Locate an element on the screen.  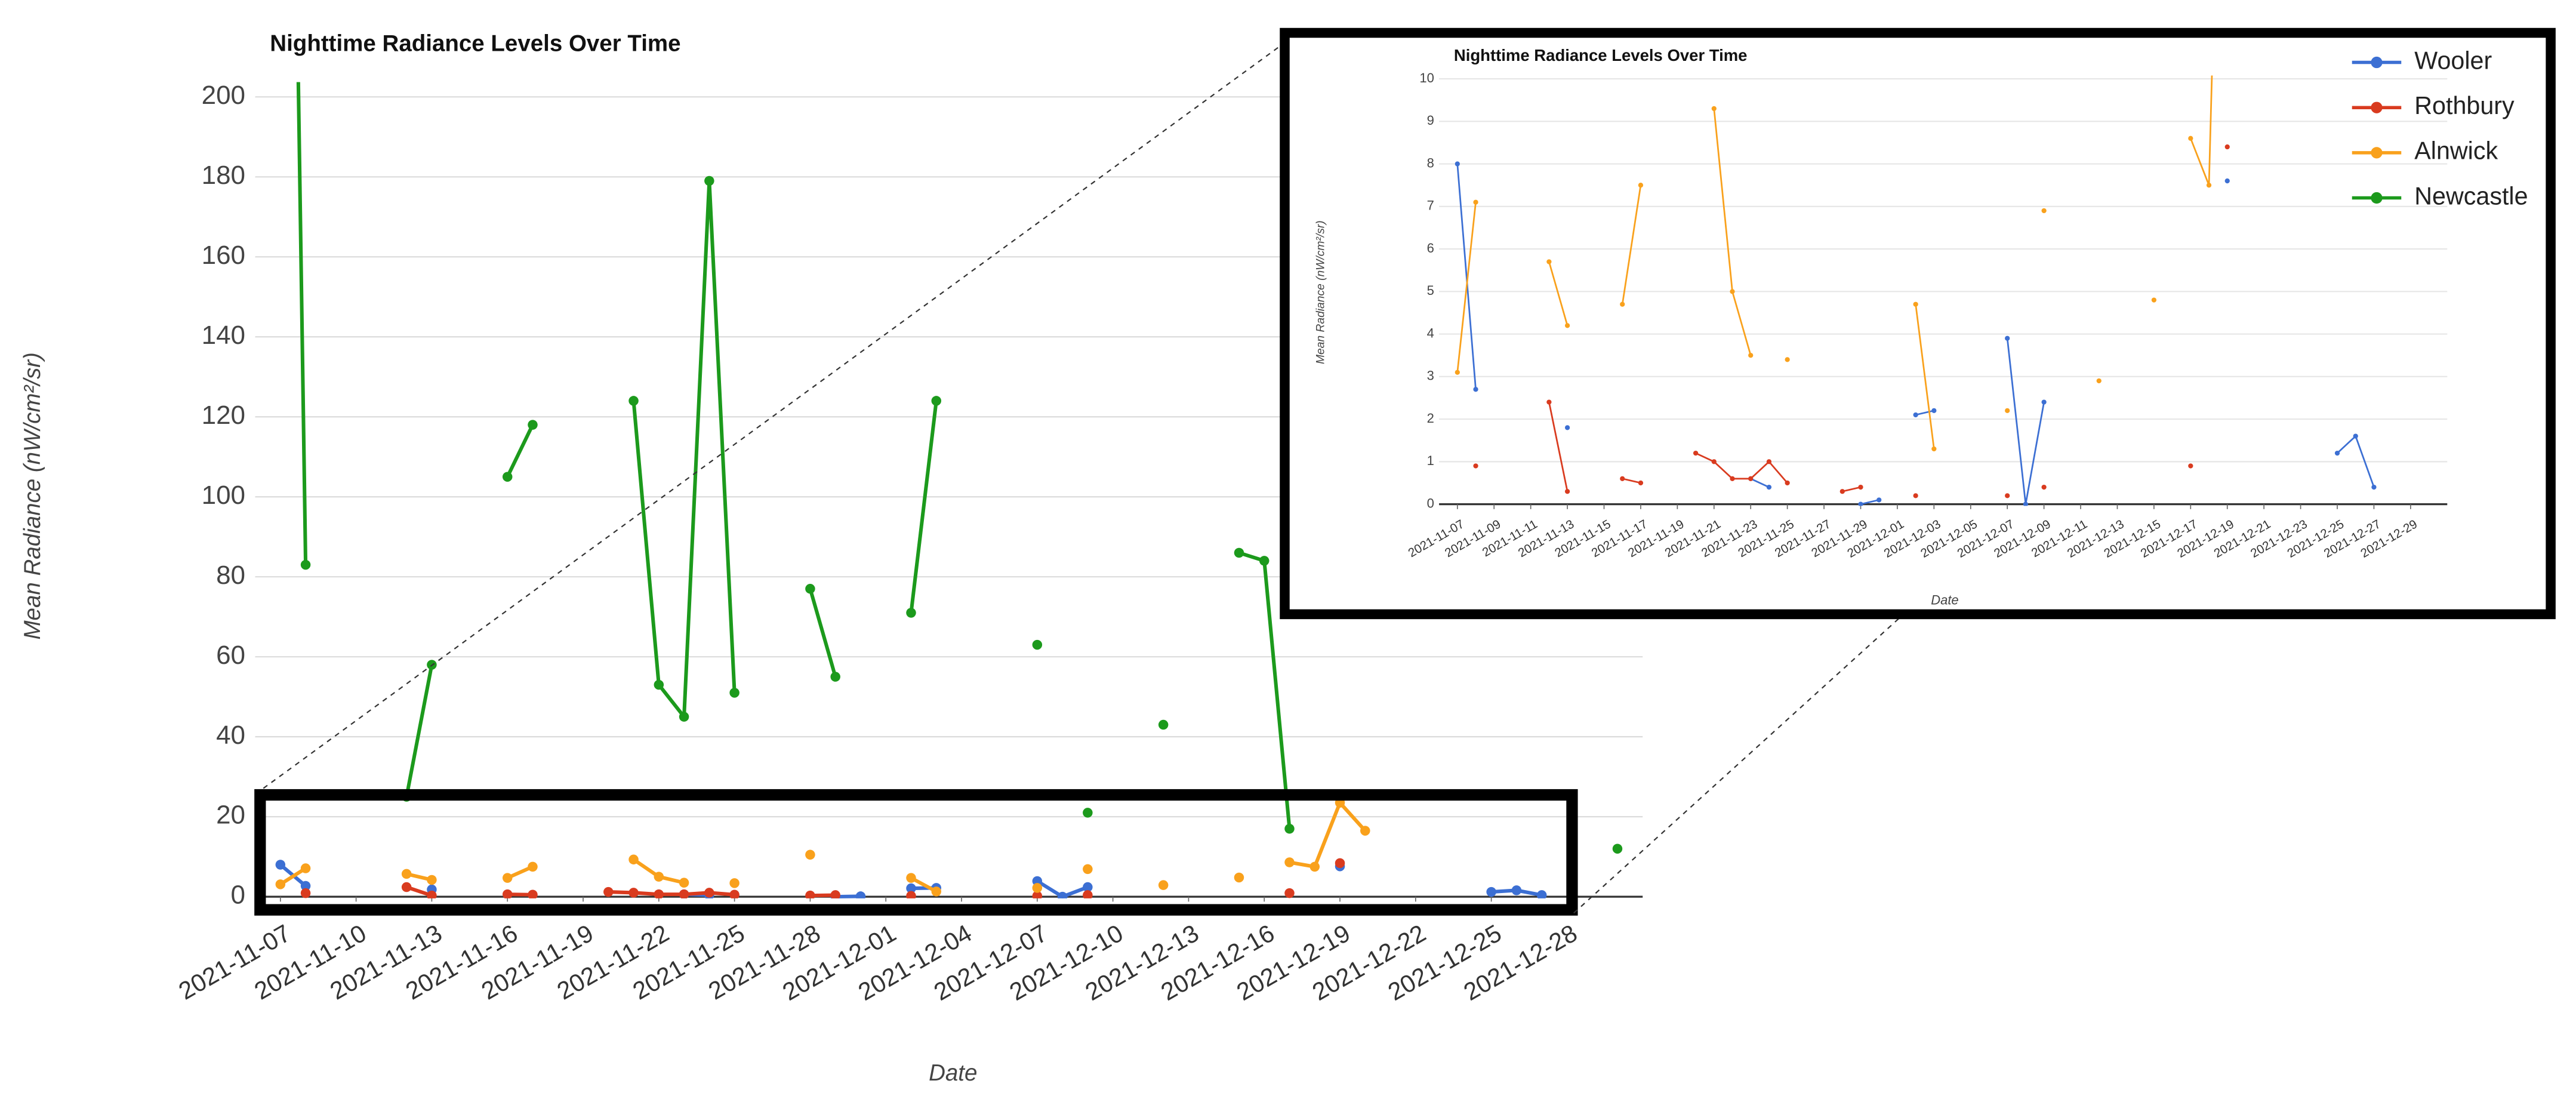
y-tick-label: 8 is located at coordinates (1430, 162).